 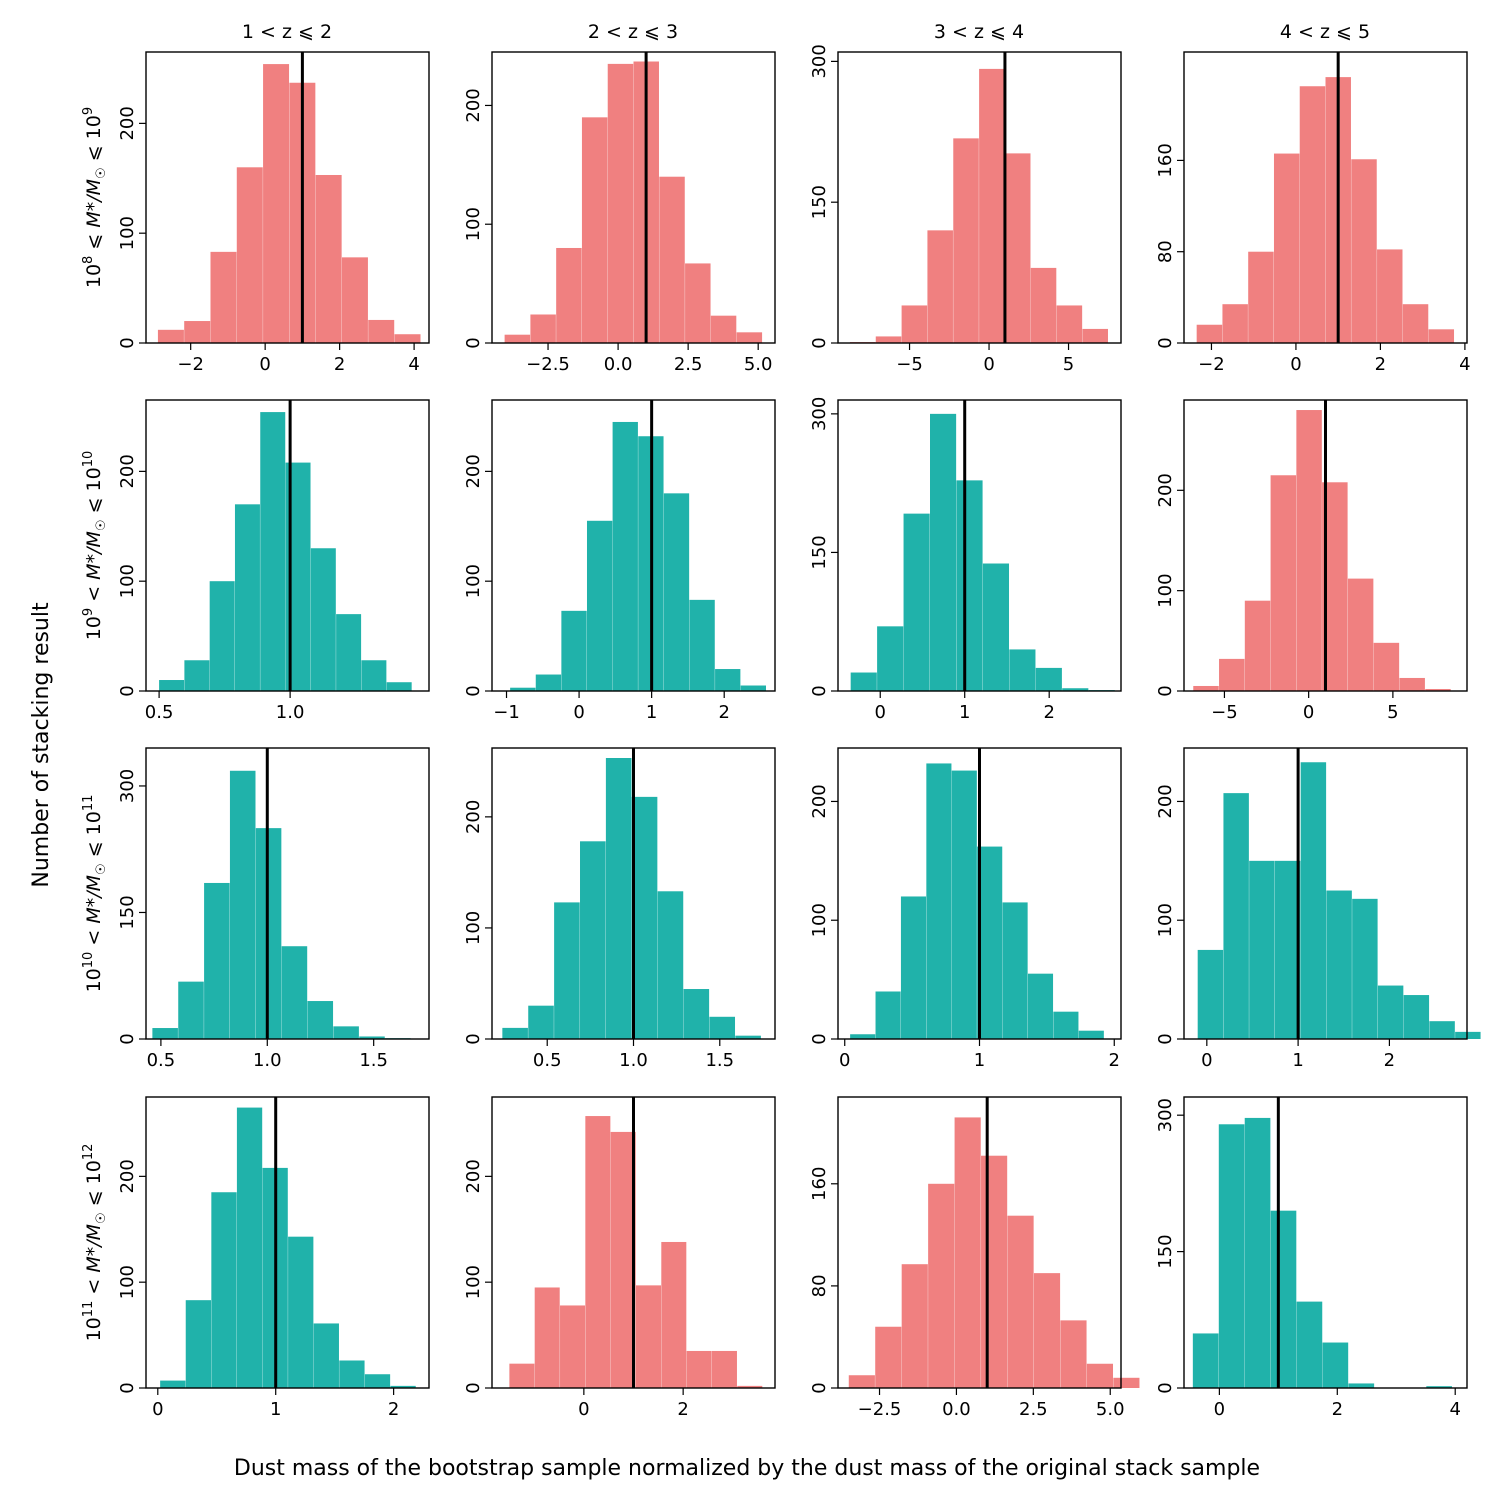 I want to click on y-tick-label: 80, so click(x=819, y=1285).